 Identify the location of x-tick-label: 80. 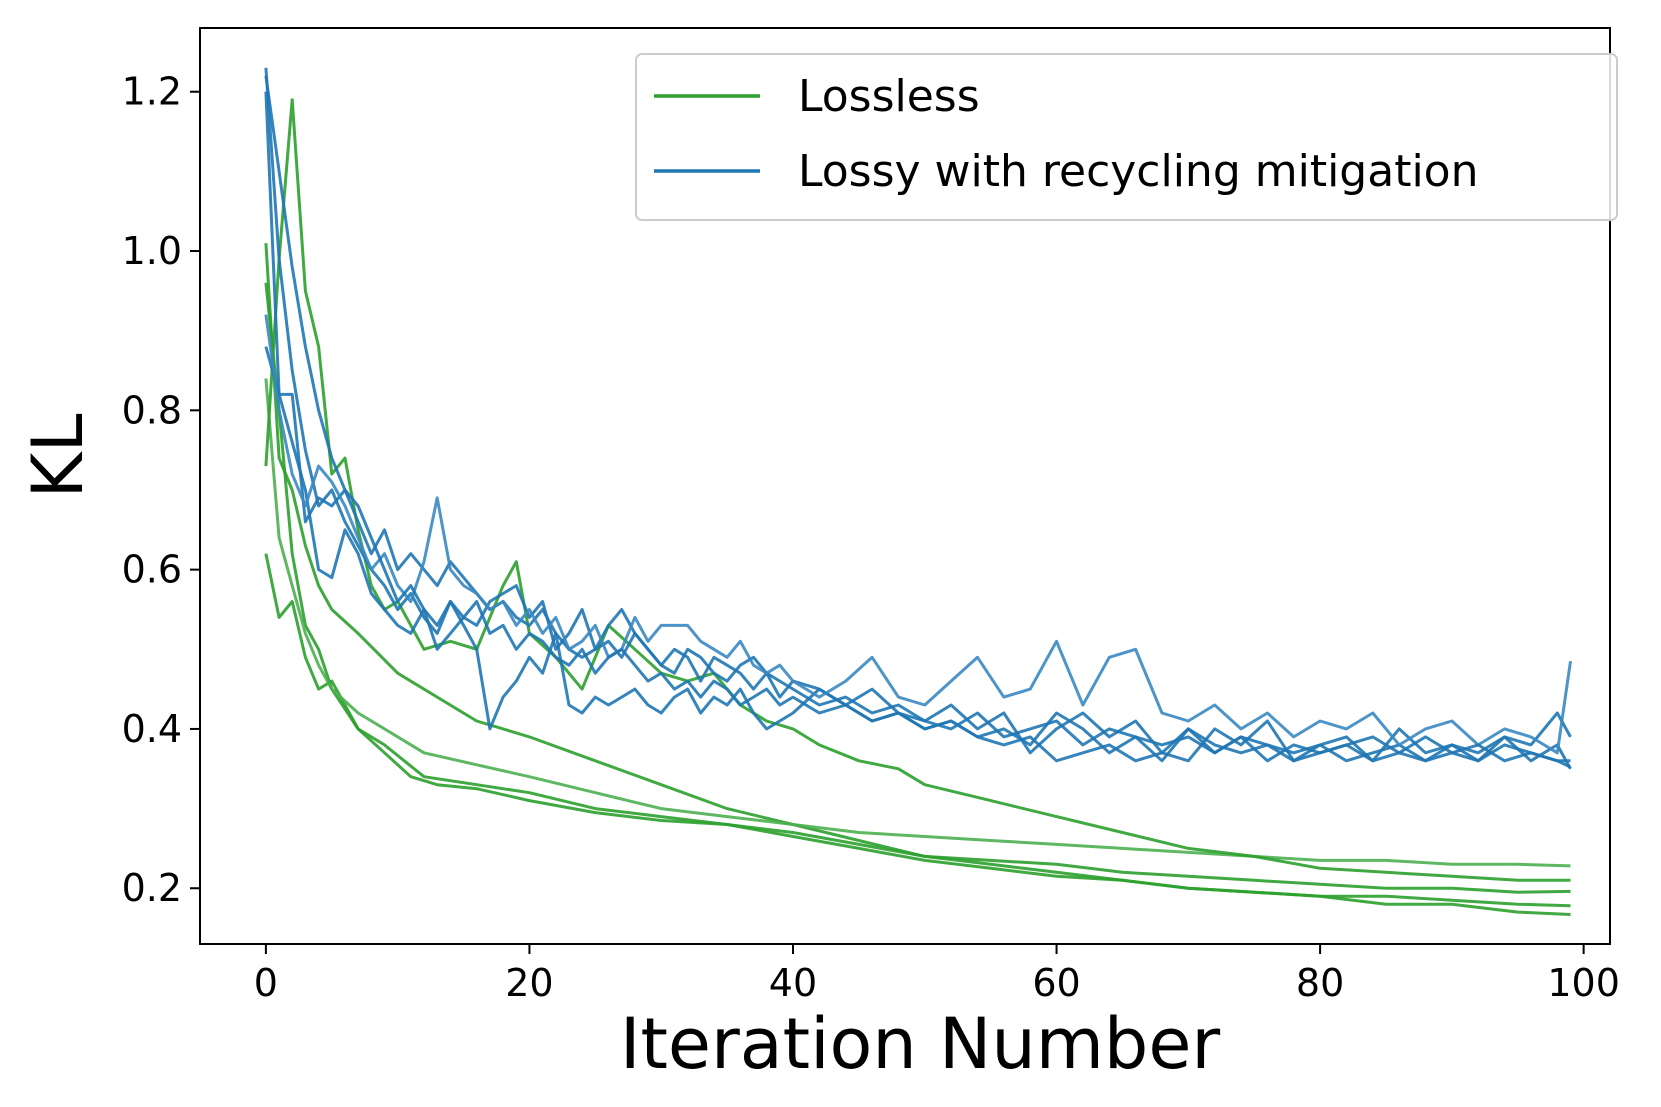
(1320, 983).